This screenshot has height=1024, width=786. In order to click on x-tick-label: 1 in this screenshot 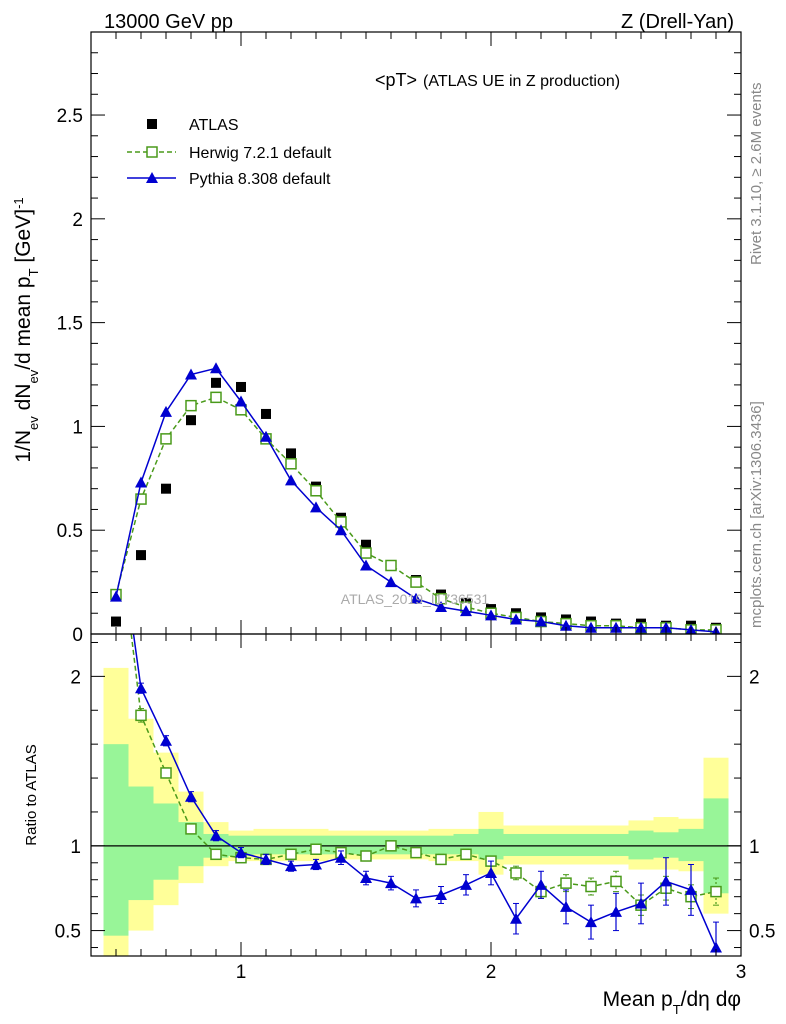, I will do `click(241, 972)`.